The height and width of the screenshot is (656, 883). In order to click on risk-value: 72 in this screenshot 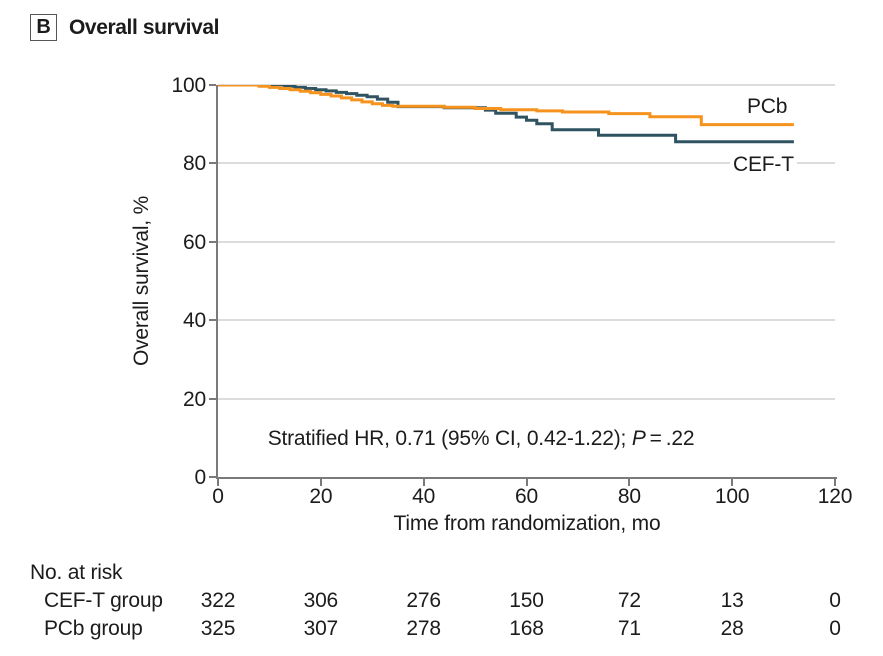, I will do `click(629, 600)`.